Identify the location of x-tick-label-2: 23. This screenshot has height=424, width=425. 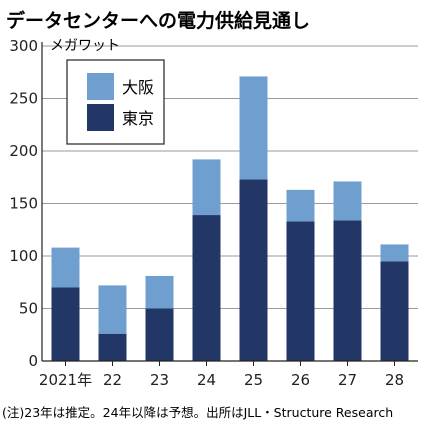
(159, 380).